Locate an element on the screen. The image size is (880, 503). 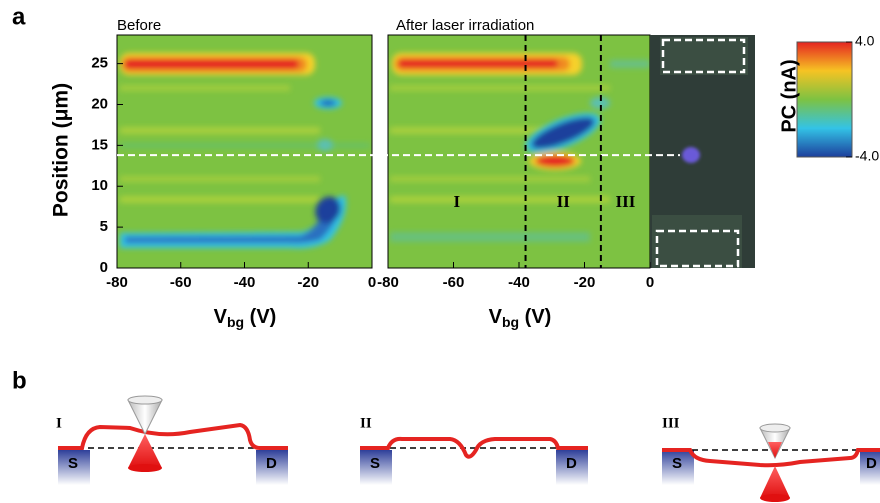
y-tick-label: 5 is located at coordinates (104, 226).